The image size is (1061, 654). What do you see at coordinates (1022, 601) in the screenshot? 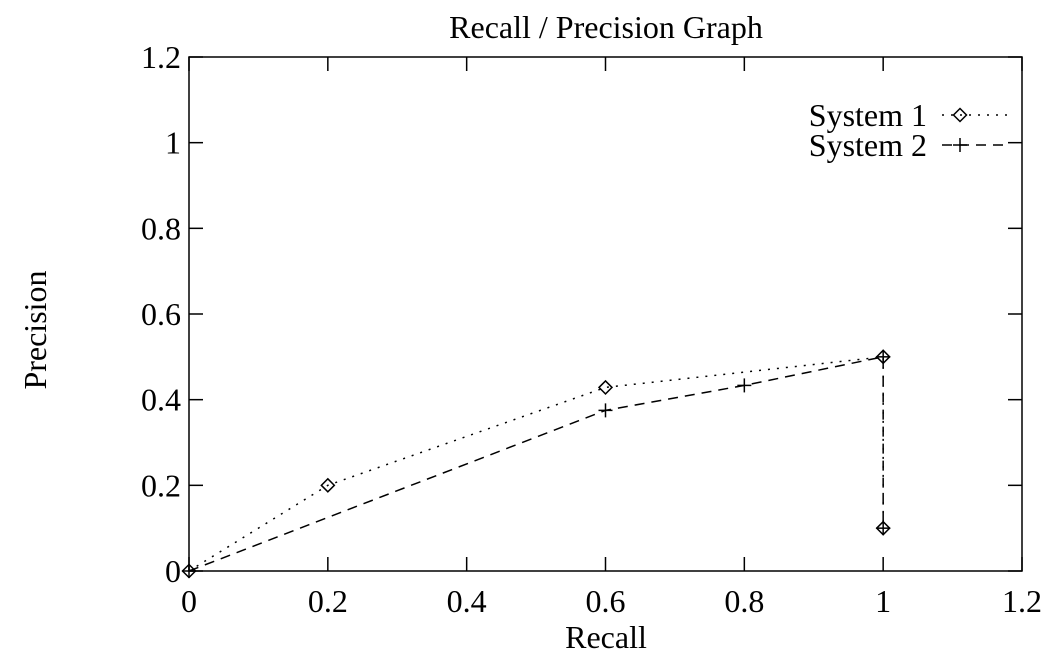
I see `x-tick-label: 1.2` at bounding box center [1022, 601].